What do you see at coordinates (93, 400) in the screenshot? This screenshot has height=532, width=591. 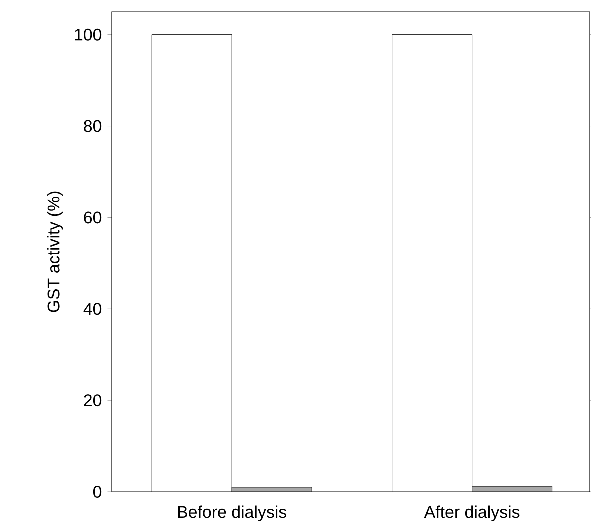 I see `y-tick-label: 20` at bounding box center [93, 400].